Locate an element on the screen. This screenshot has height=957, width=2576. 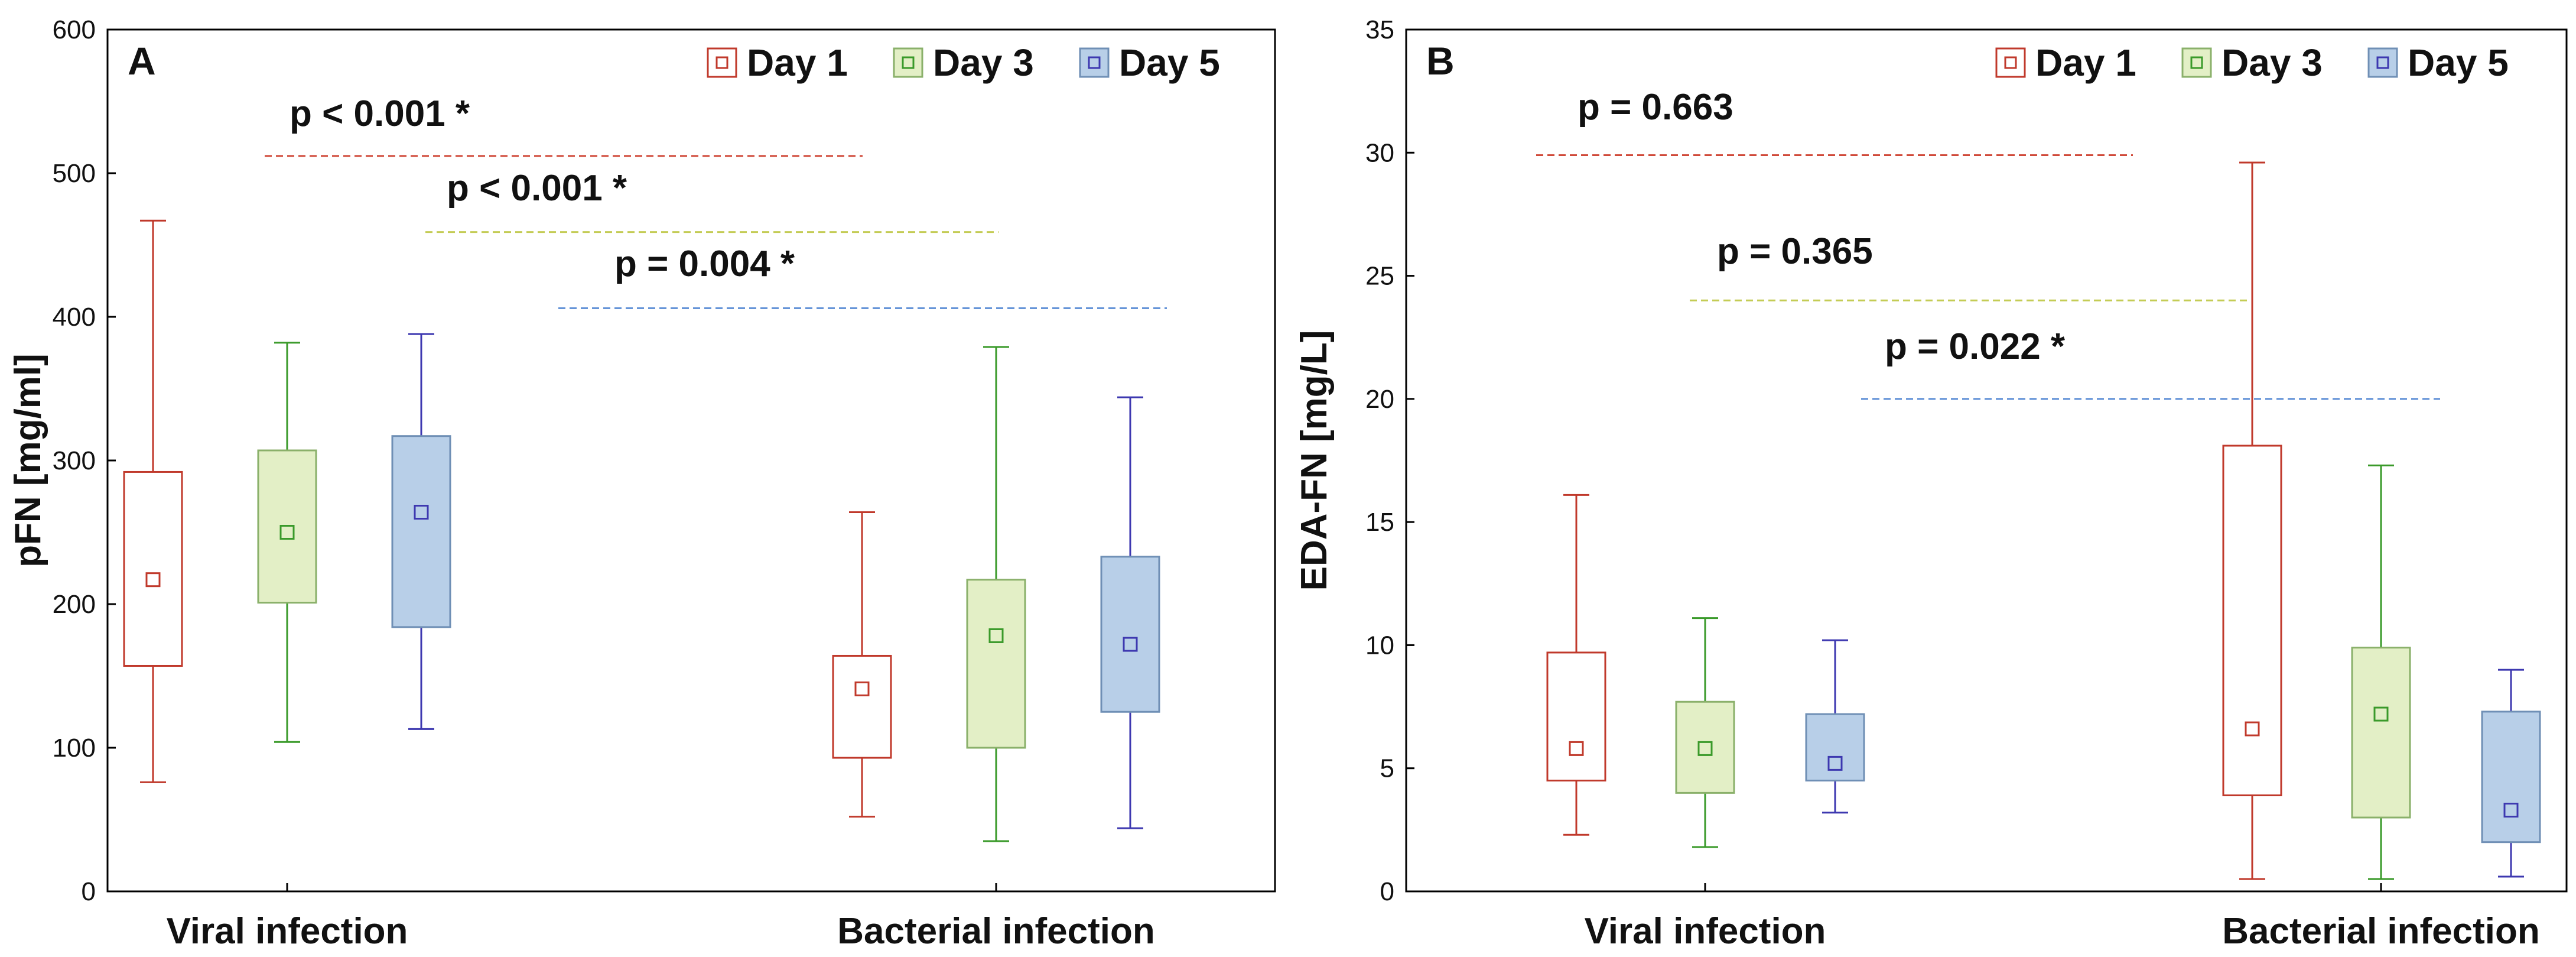
y-tick-label: 30 is located at coordinates (1379, 152).